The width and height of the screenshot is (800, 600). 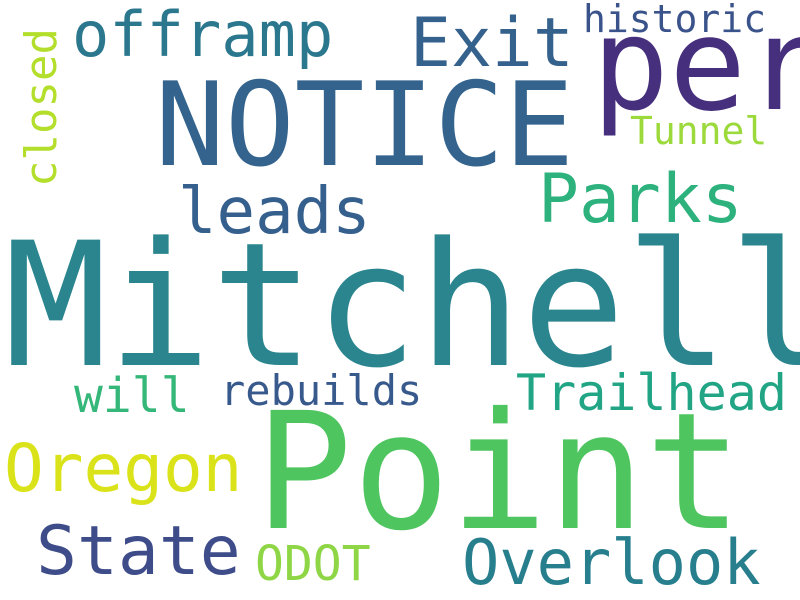 I want to click on word-per: per, so click(x=696, y=70).